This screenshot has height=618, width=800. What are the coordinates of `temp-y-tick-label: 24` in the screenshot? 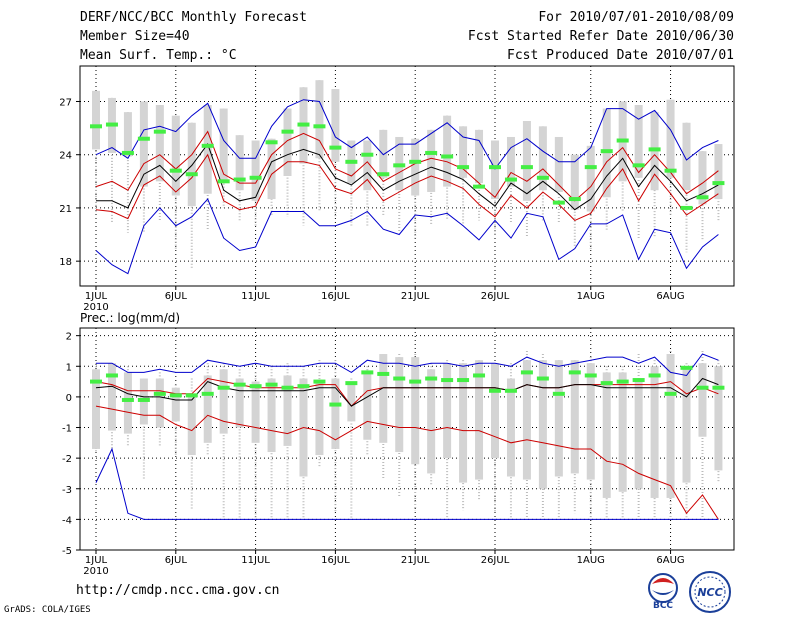 It's located at (65, 156).